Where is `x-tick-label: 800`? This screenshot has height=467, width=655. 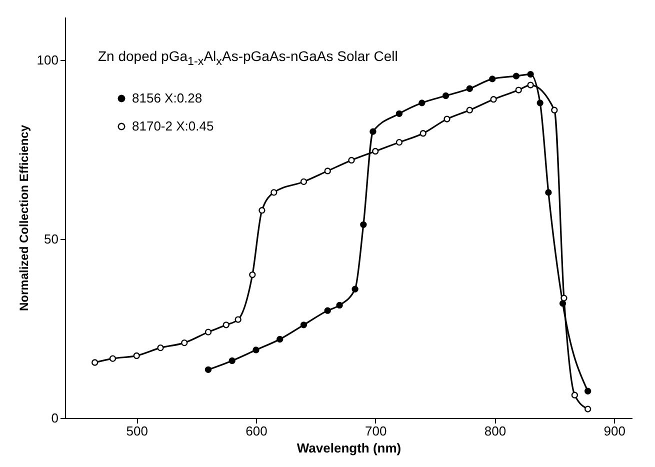 x-tick-label: 800 is located at coordinates (495, 431).